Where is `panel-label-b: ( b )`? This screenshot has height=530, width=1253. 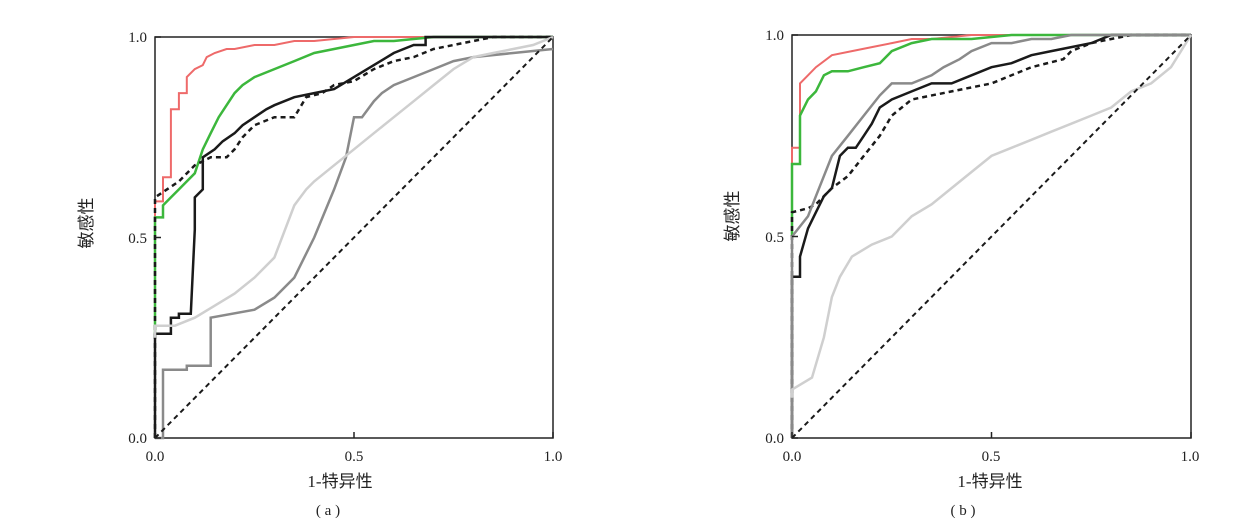 panel-label-b: ( b ) is located at coordinates (963, 511).